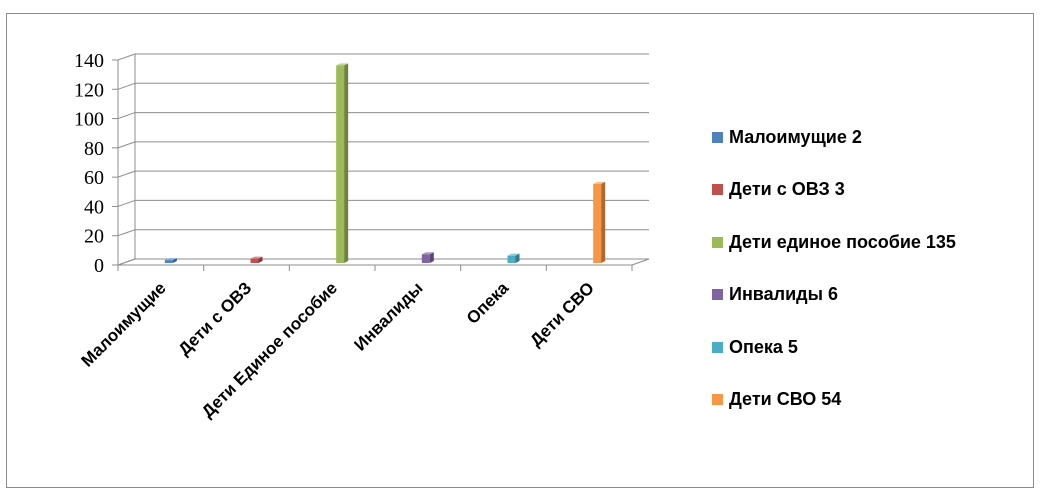 The image size is (1042, 500). I want to click on legend-item: Инвалиды 6, so click(872, 294).